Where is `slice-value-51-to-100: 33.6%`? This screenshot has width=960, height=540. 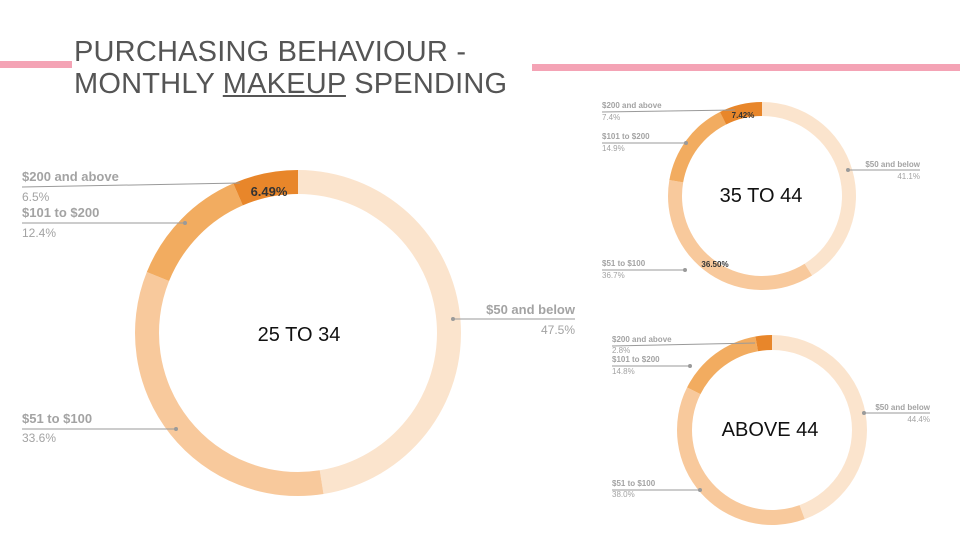
slice-value-51-to-100: 33.6% is located at coordinates (39, 438).